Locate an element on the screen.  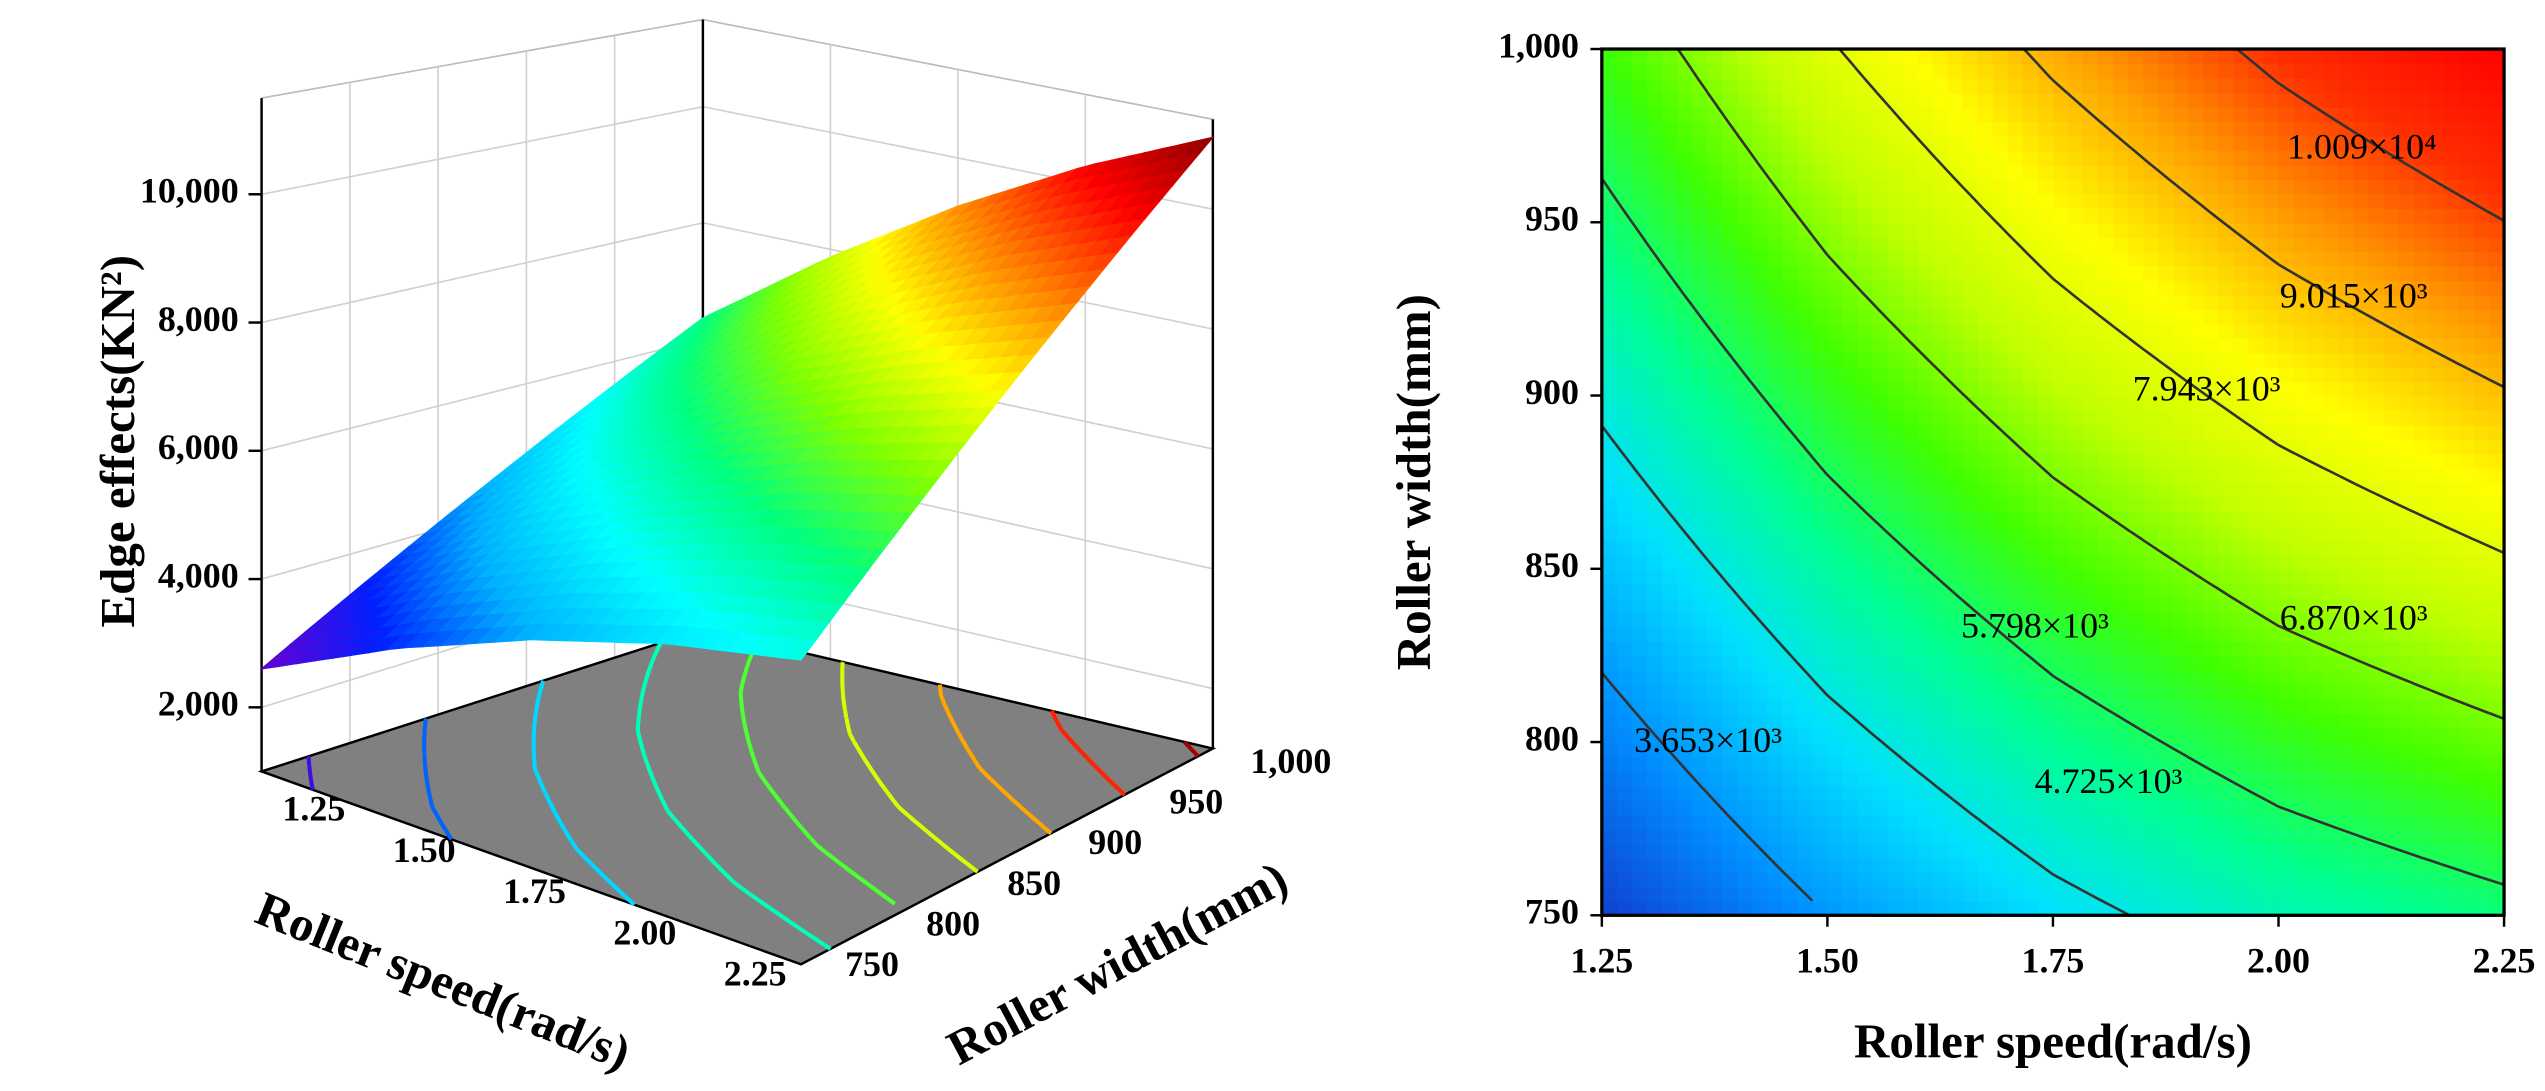
contour-label: 5.798×10³ is located at coordinates (2035, 626).